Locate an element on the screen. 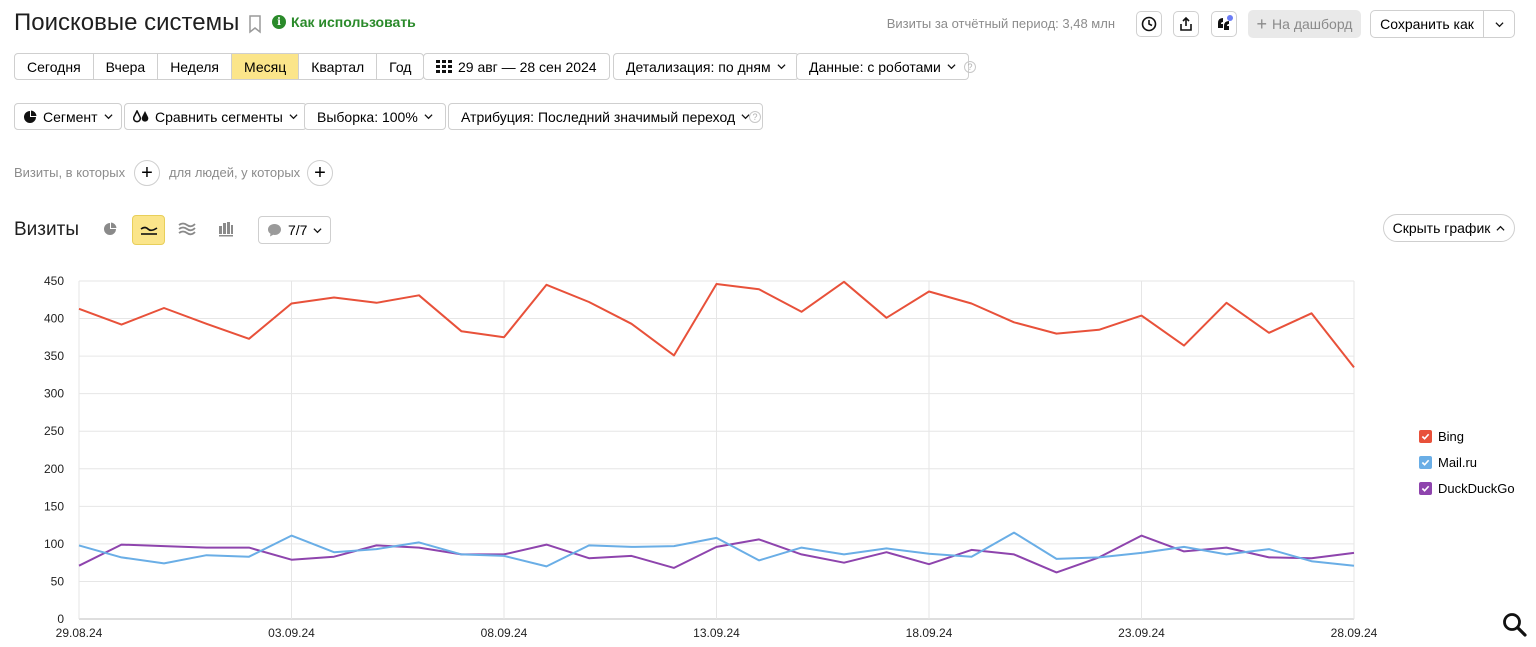 The image size is (1536, 647). add-visit-filter-button: + is located at coordinates (147, 173).